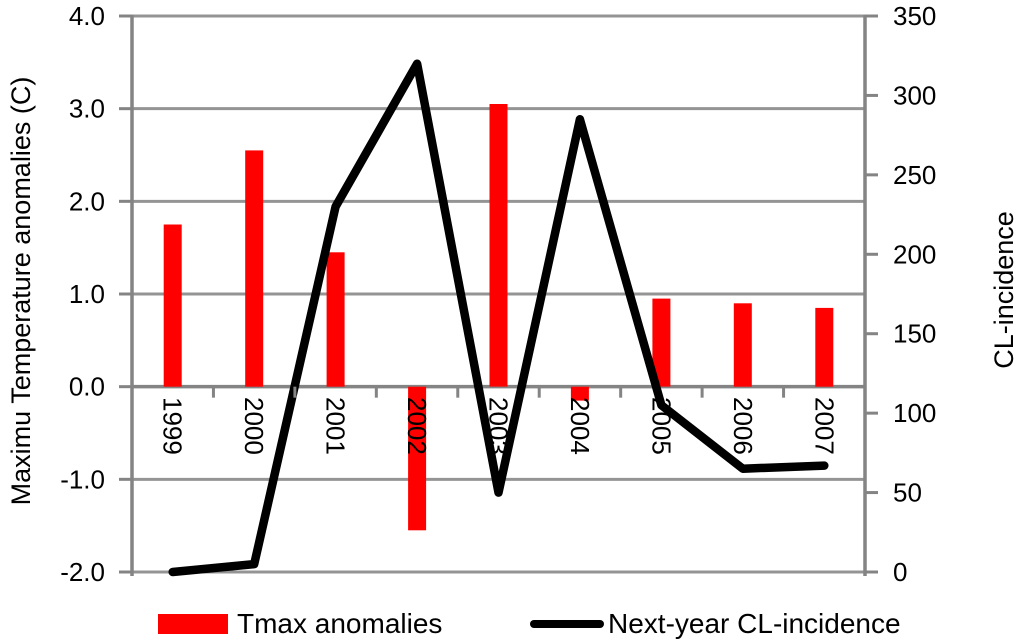  What do you see at coordinates (254, 268) in the screenshot?
I see `bar-2000` at bounding box center [254, 268].